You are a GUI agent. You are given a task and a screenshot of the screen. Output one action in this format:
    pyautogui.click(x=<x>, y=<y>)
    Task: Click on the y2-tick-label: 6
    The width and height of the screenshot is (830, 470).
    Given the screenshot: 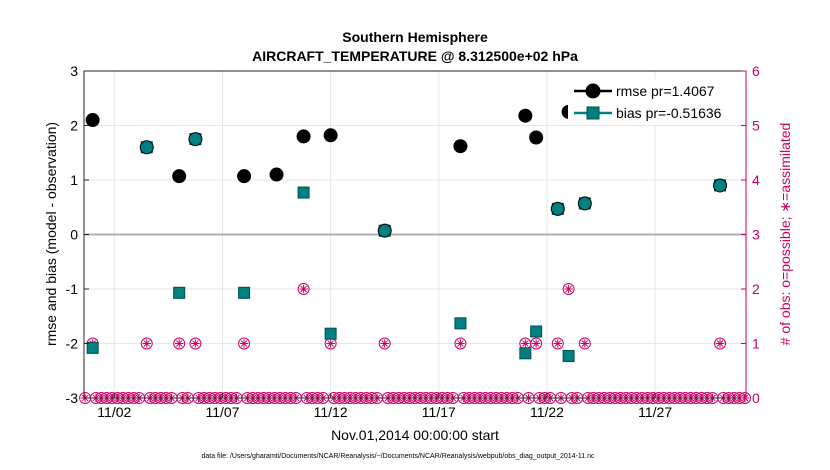 What is the action you would take?
    pyautogui.click(x=756, y=71)
    